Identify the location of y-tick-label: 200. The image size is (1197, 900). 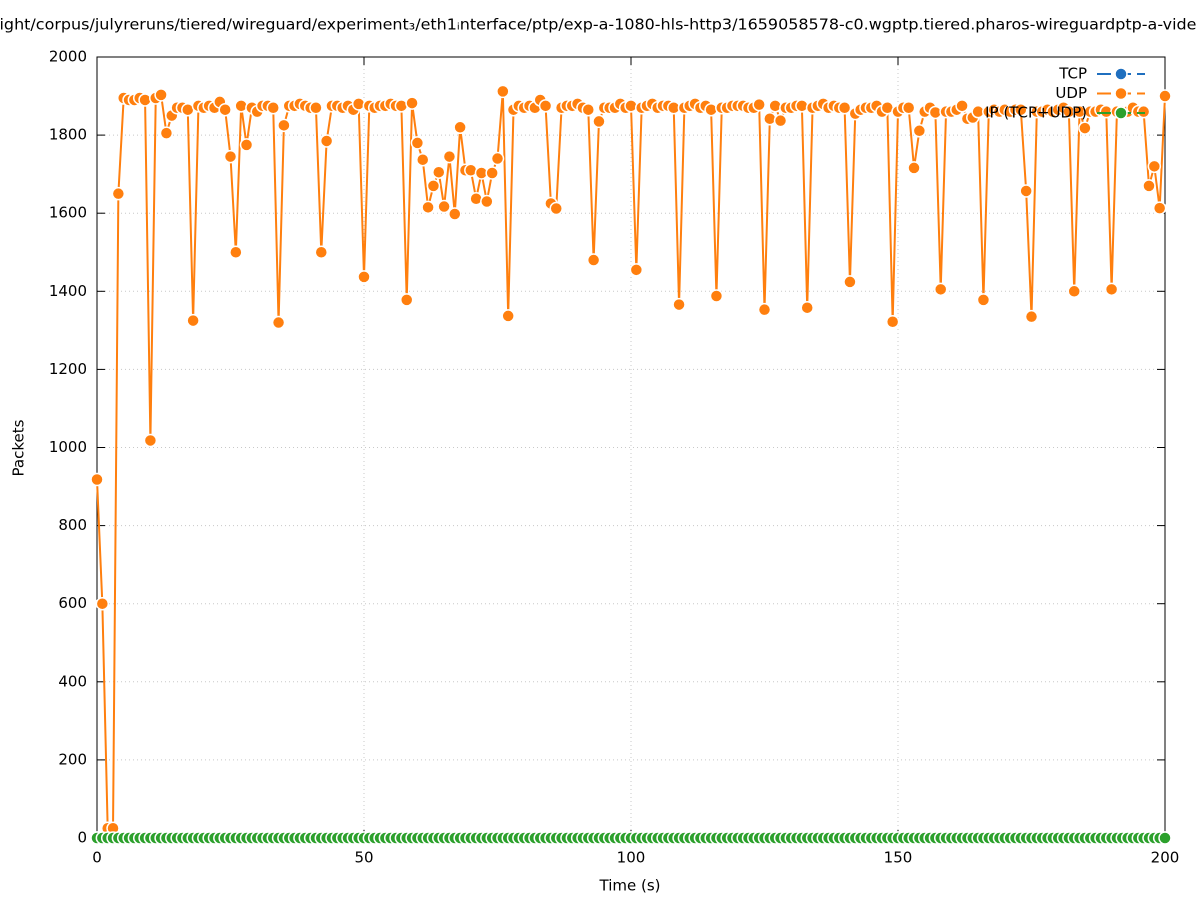
(72, 759).